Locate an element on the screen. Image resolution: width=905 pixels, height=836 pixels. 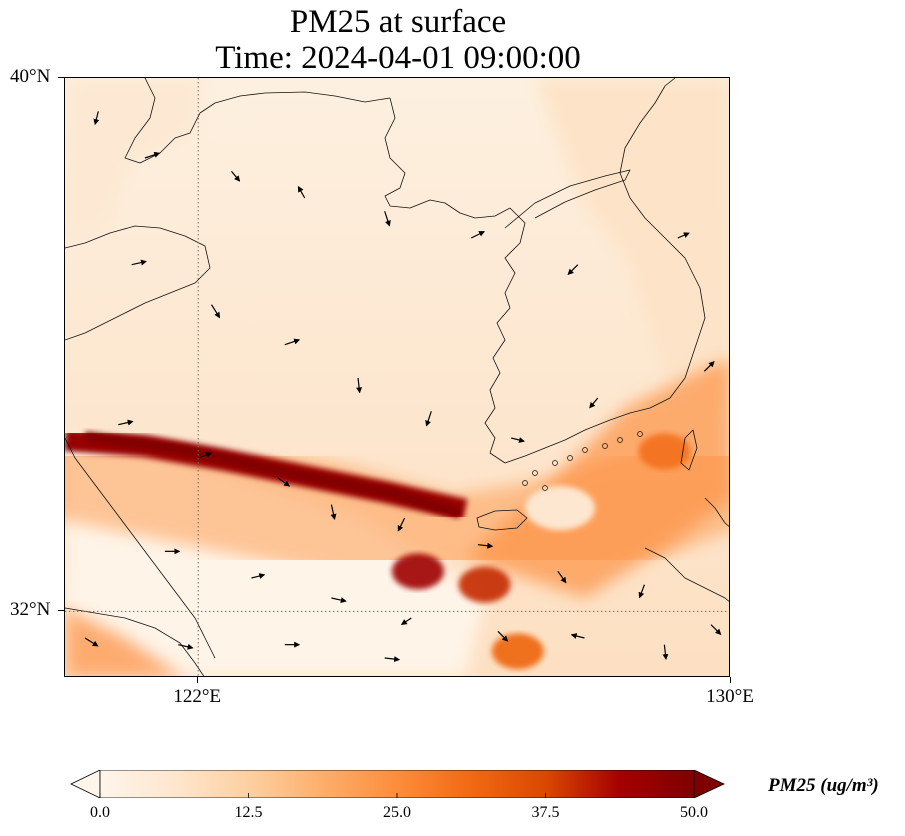
tsushima is located at coordinates (689, 450).